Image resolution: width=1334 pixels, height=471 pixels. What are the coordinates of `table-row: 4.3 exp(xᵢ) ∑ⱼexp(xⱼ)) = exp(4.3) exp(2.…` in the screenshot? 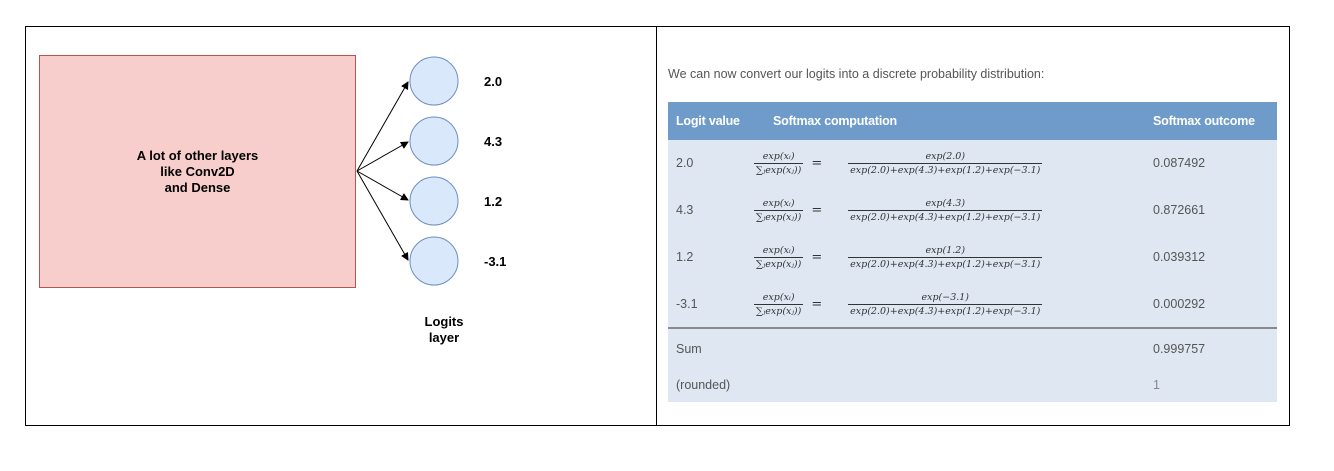 It's located at (972, 210).